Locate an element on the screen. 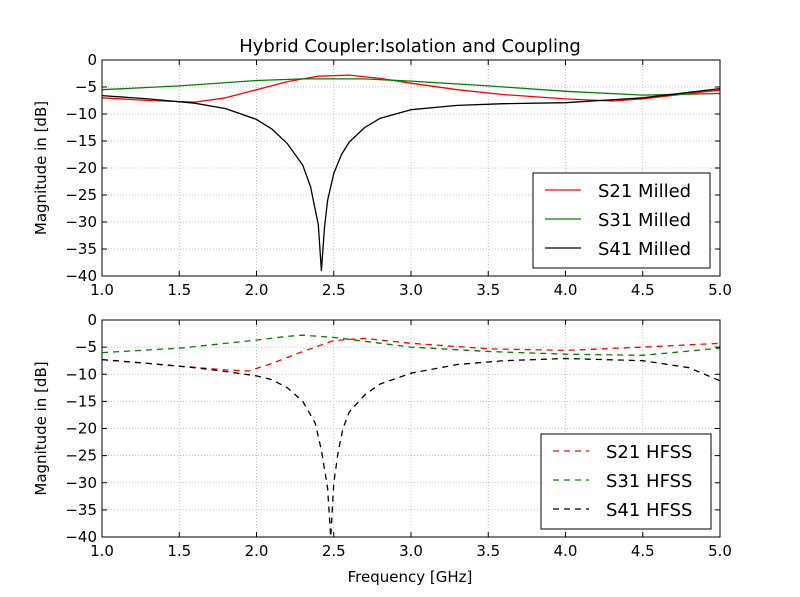 The height and width of the screenshot is (597, 800). legend-label: S41 Milled is located at coordinates (644, 249).